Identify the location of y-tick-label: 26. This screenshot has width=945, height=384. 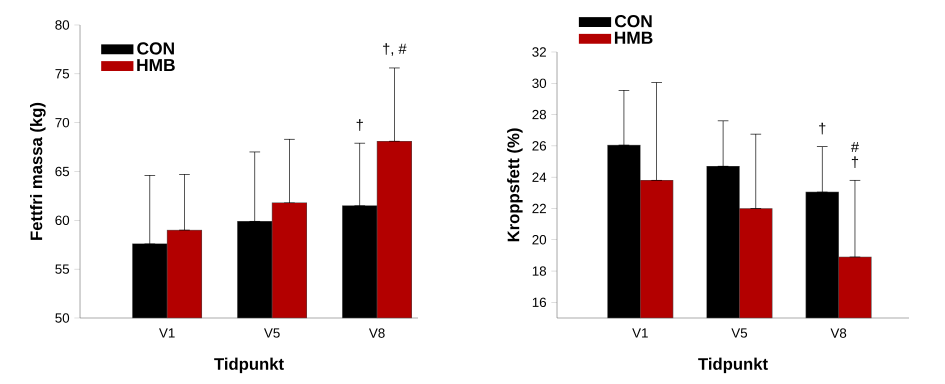
(539, 146).